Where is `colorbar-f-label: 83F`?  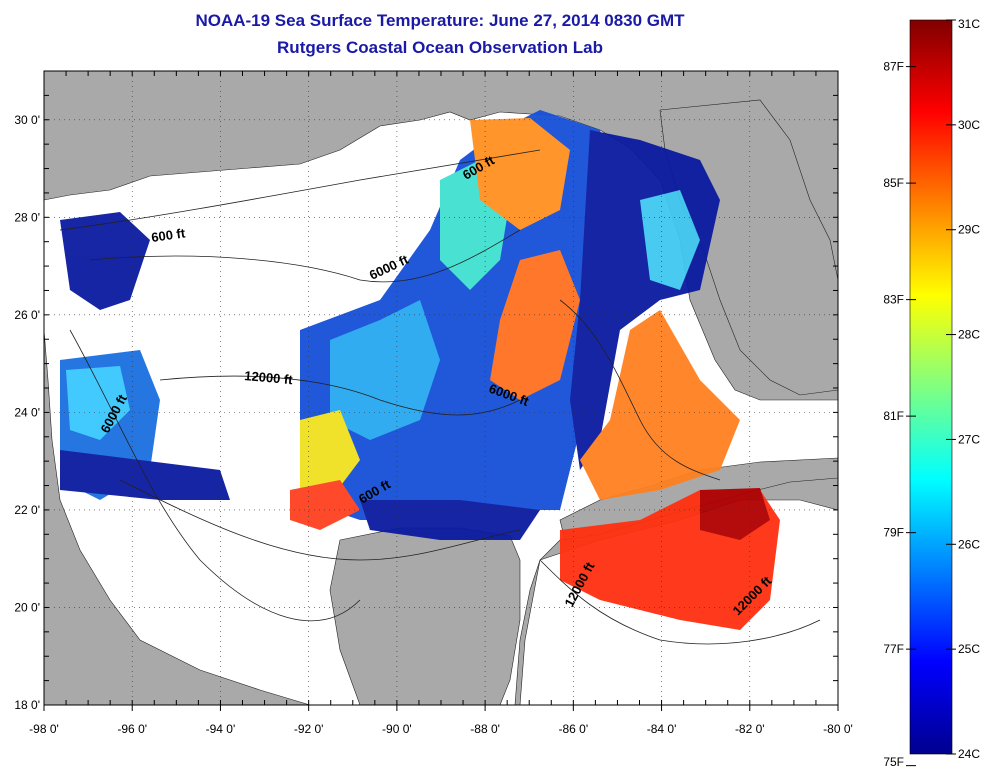 colorbar-f-label: 83F is located at coordinates (893, 300).